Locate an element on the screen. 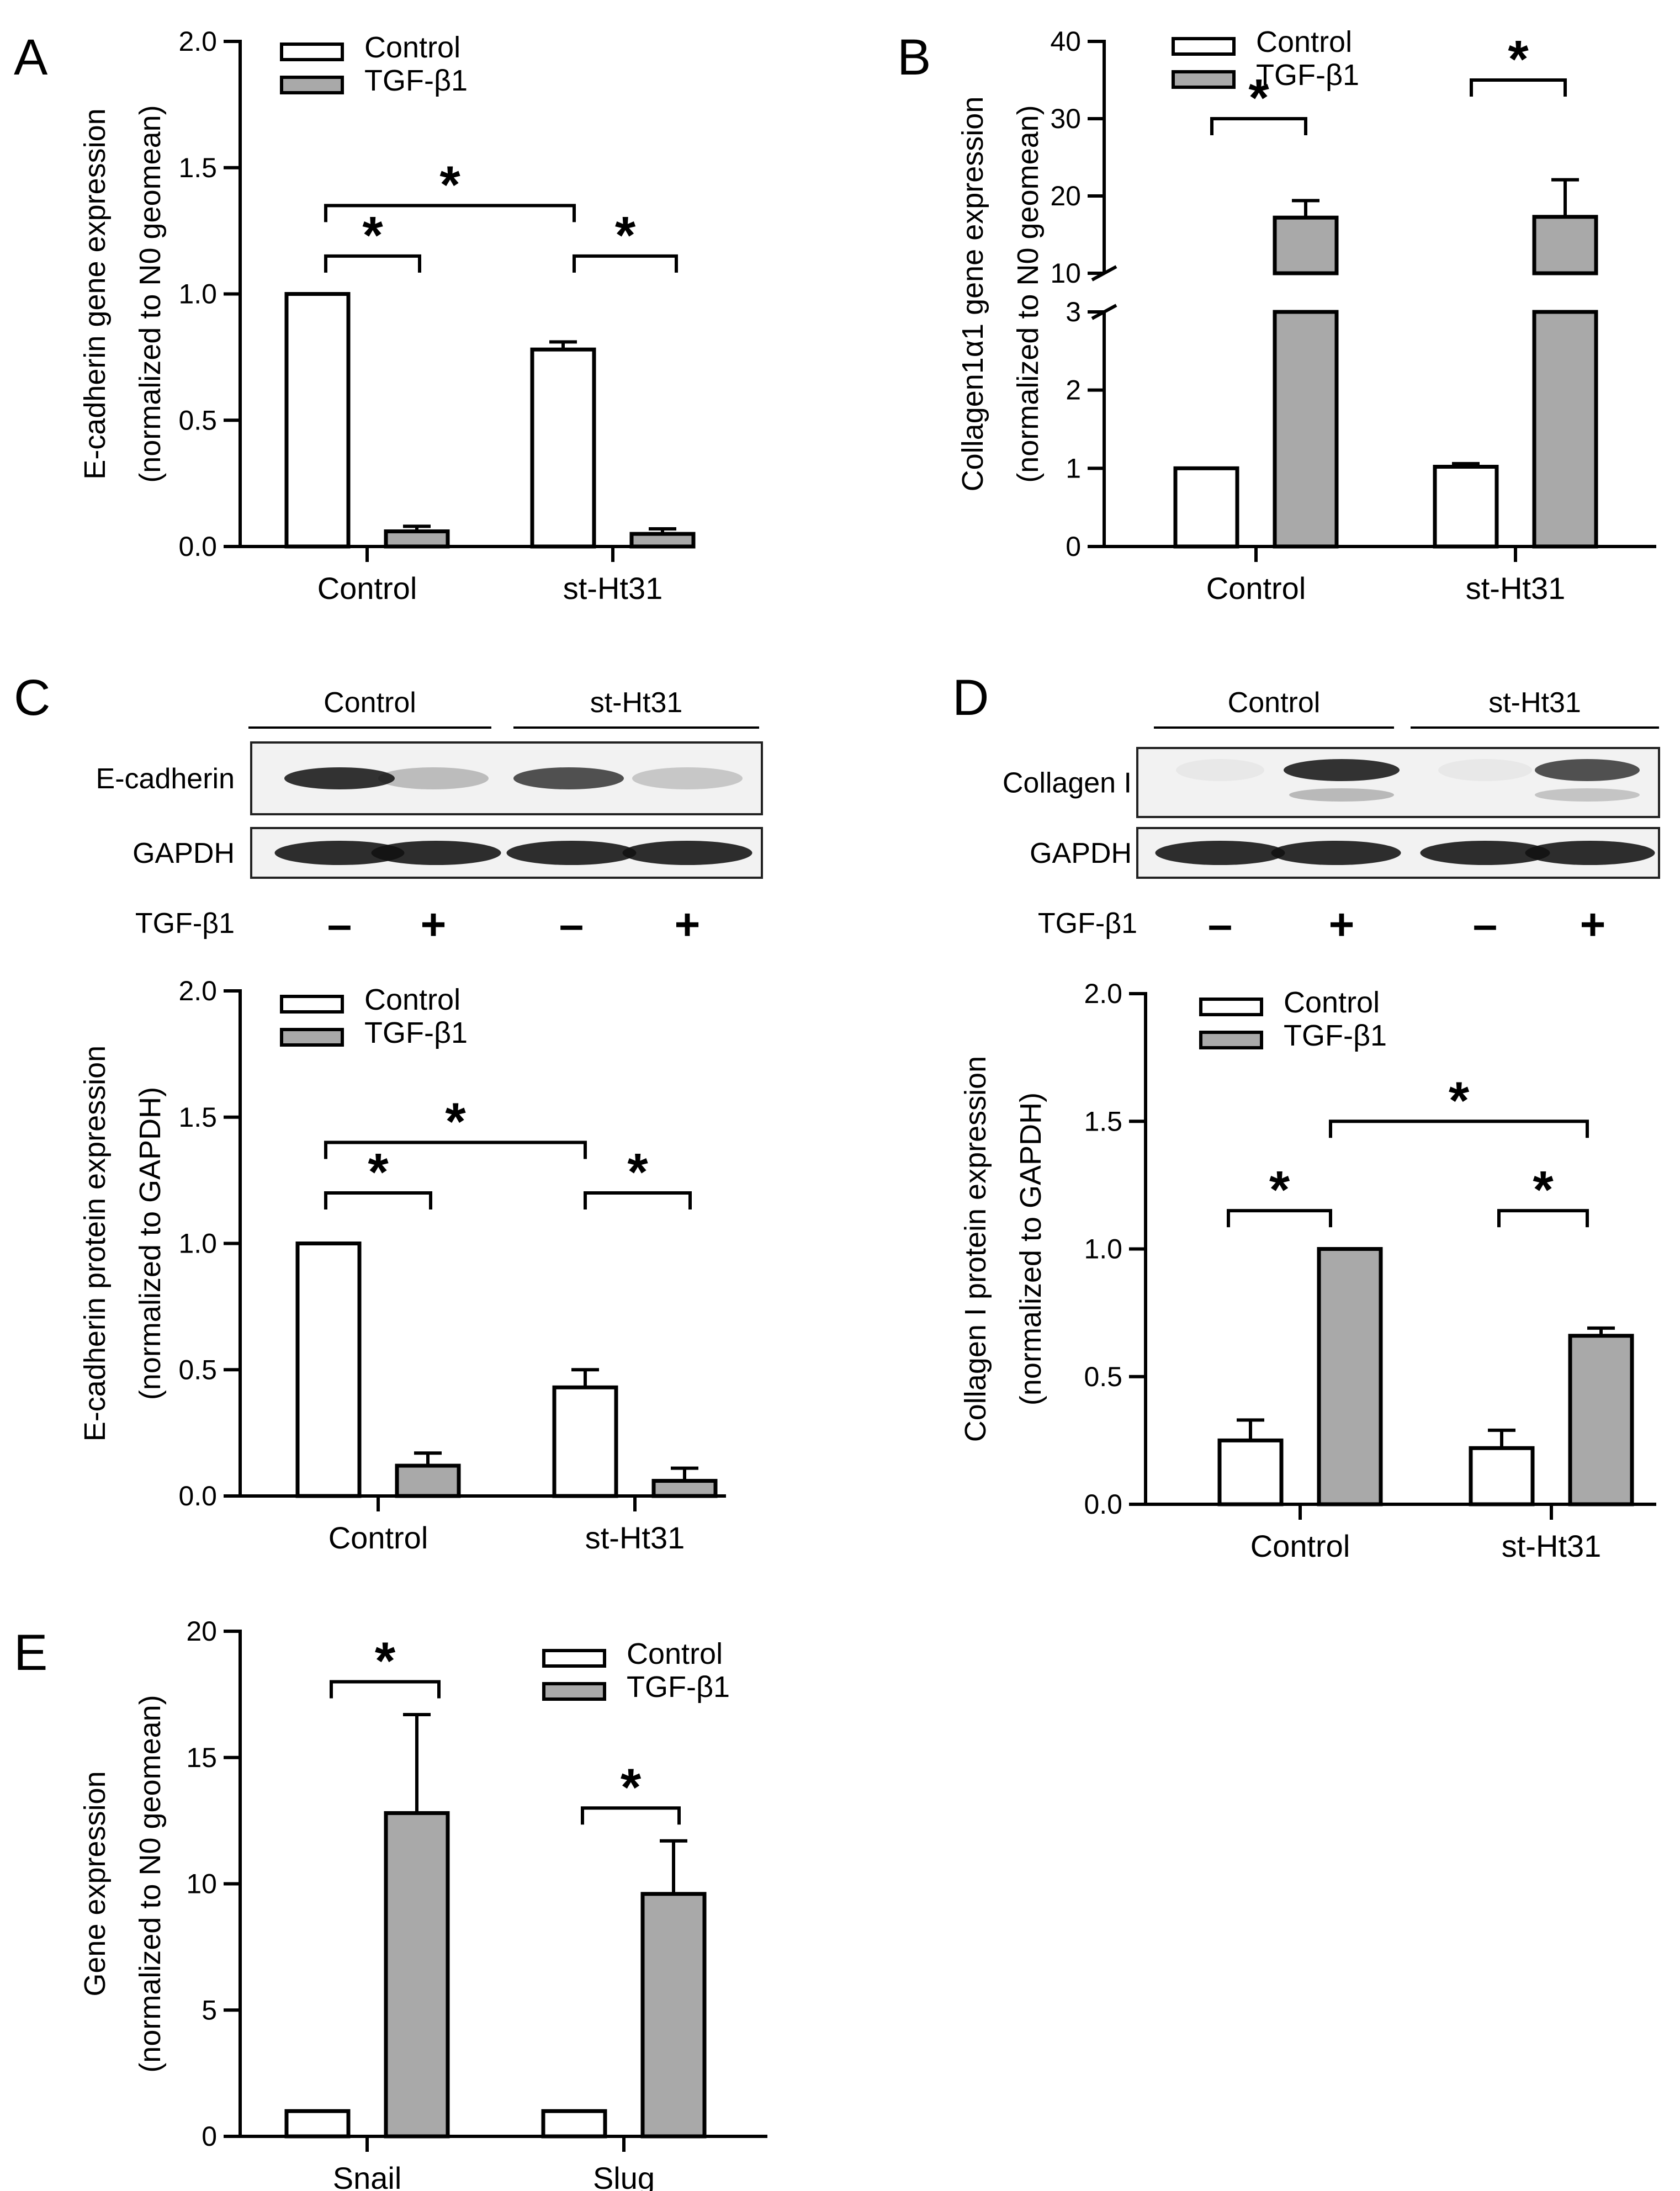 The height and width of the screenshot is (2191, 1680). western-blot-d: Control st-Ht31 Collagen I GAPDH TGF-β1 – + – + is located at coordinates (1331, 818).